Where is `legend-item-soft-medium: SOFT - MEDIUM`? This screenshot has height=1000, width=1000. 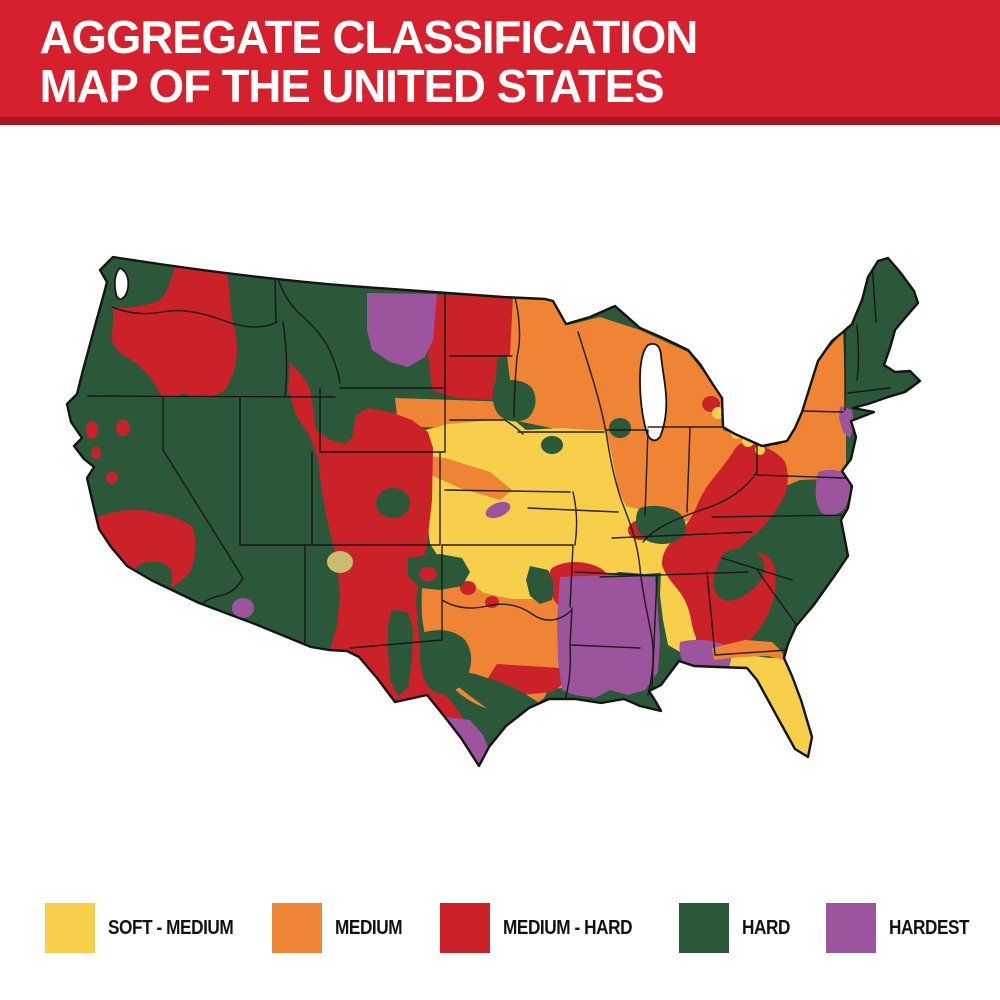
legend-item-soft-medium: SOFT - MEDIUM is located at coordinates (149, 928).